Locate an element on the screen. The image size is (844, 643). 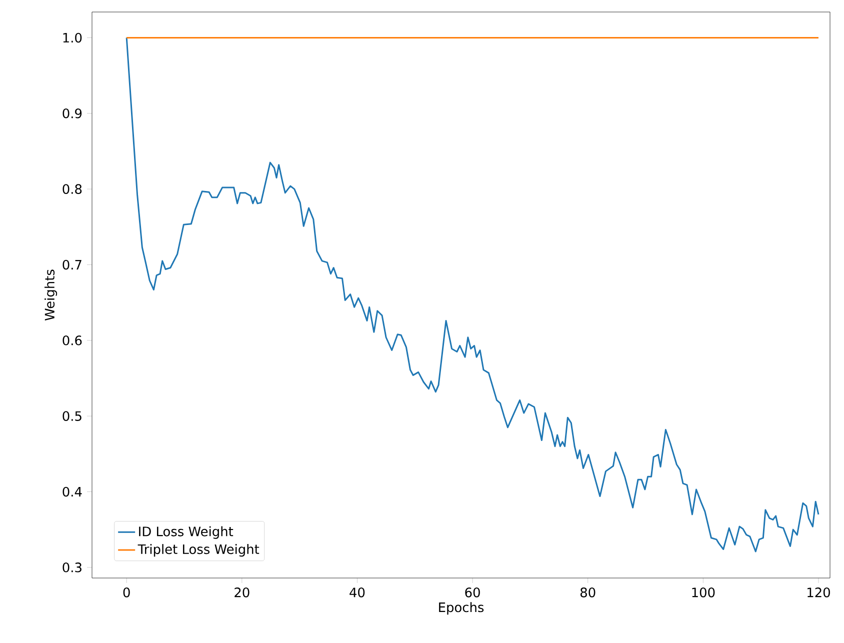
y-tick-label: 0.8 is located at coordinates (72, 189).